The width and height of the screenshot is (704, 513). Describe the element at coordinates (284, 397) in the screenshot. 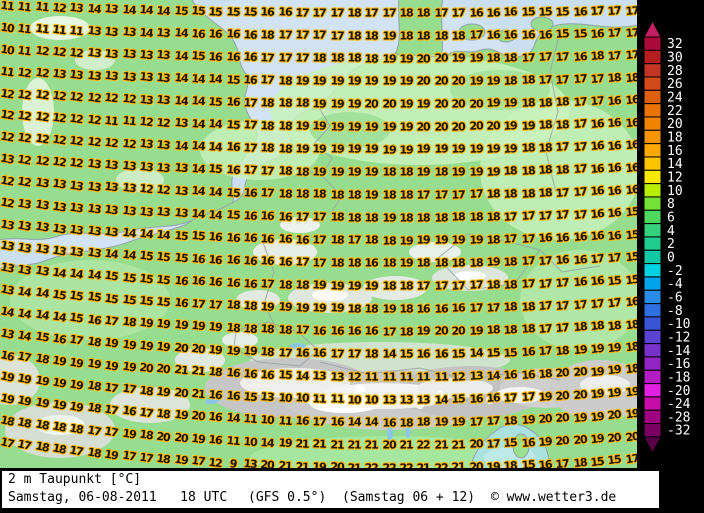

I see `dewpoint-value: 10` at that location.